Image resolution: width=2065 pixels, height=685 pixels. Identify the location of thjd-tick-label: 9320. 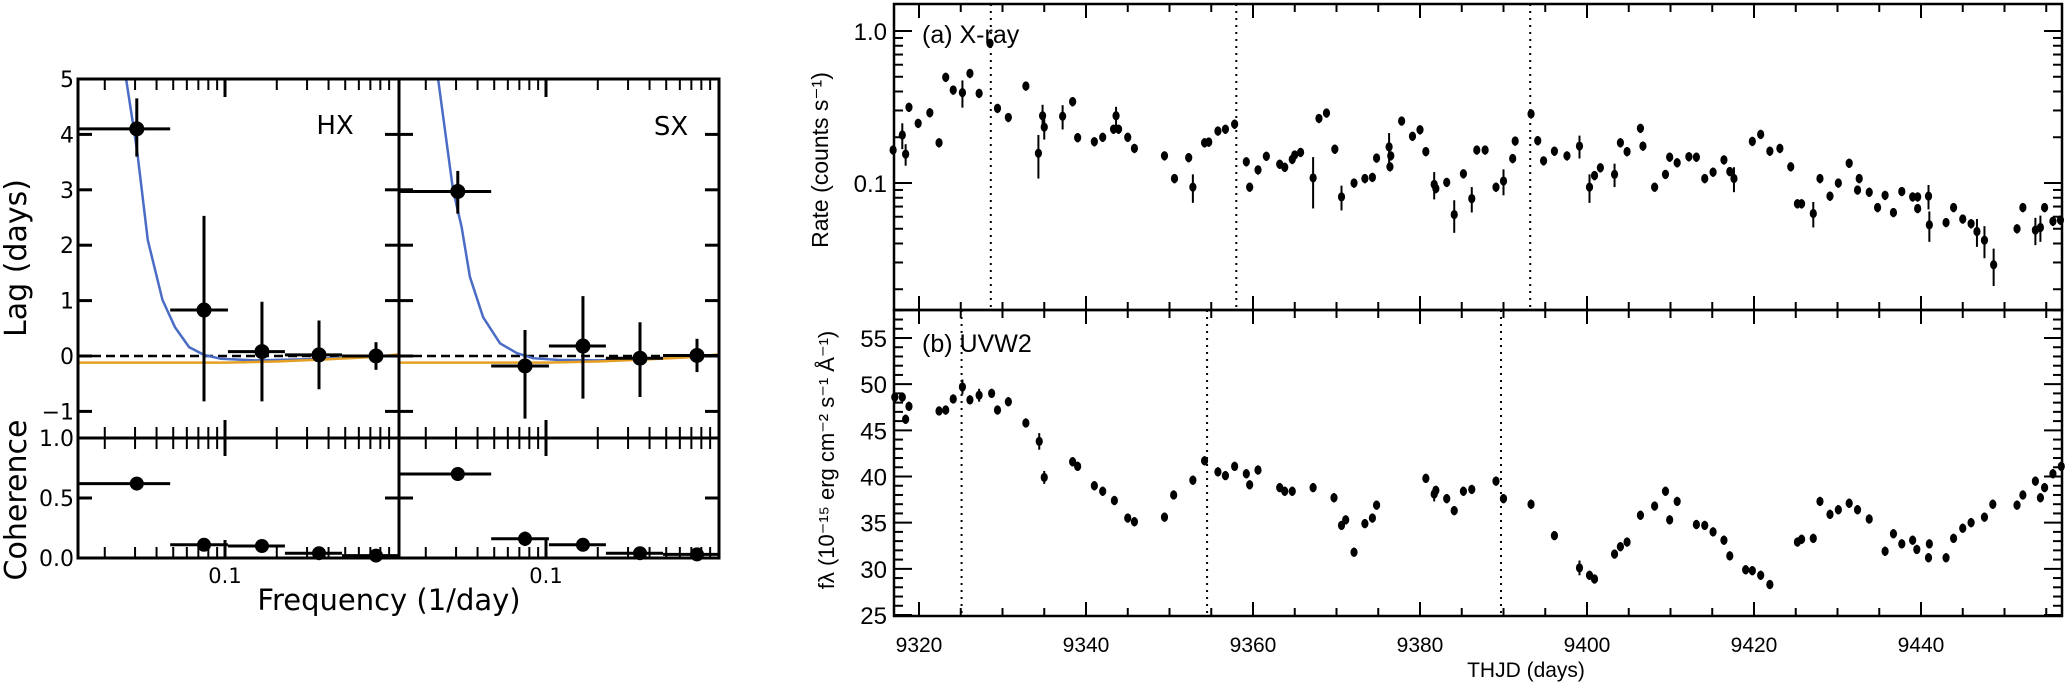
(919, 645).